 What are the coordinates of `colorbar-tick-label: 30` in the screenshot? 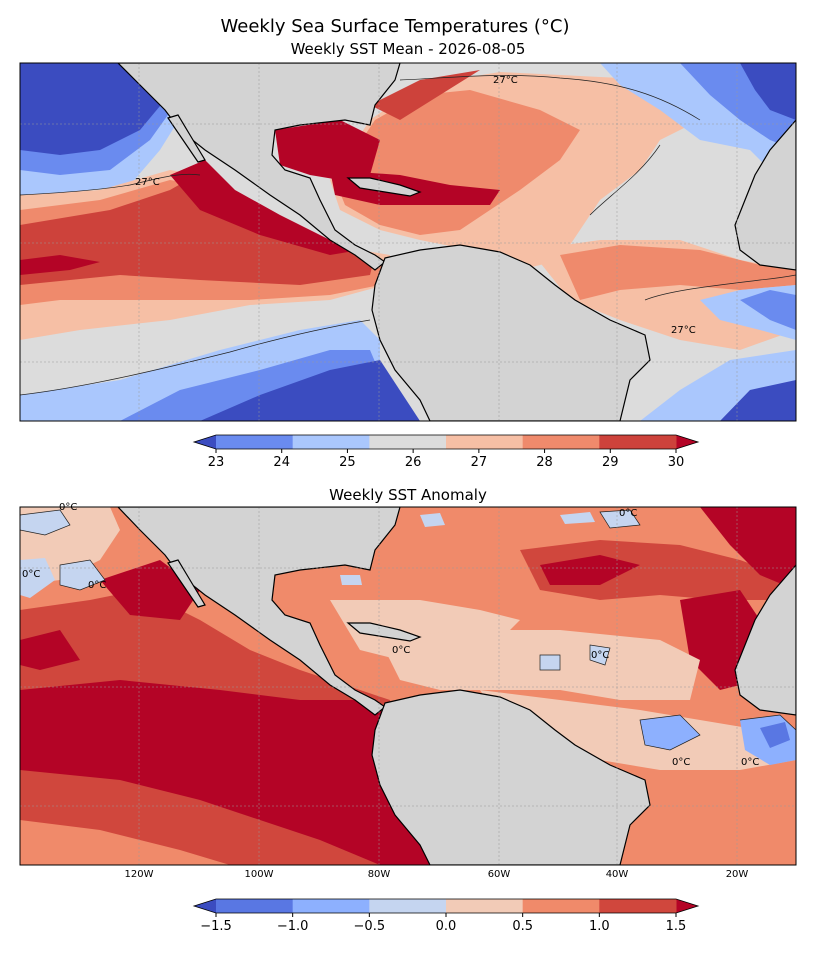 It's located at (676, 462).